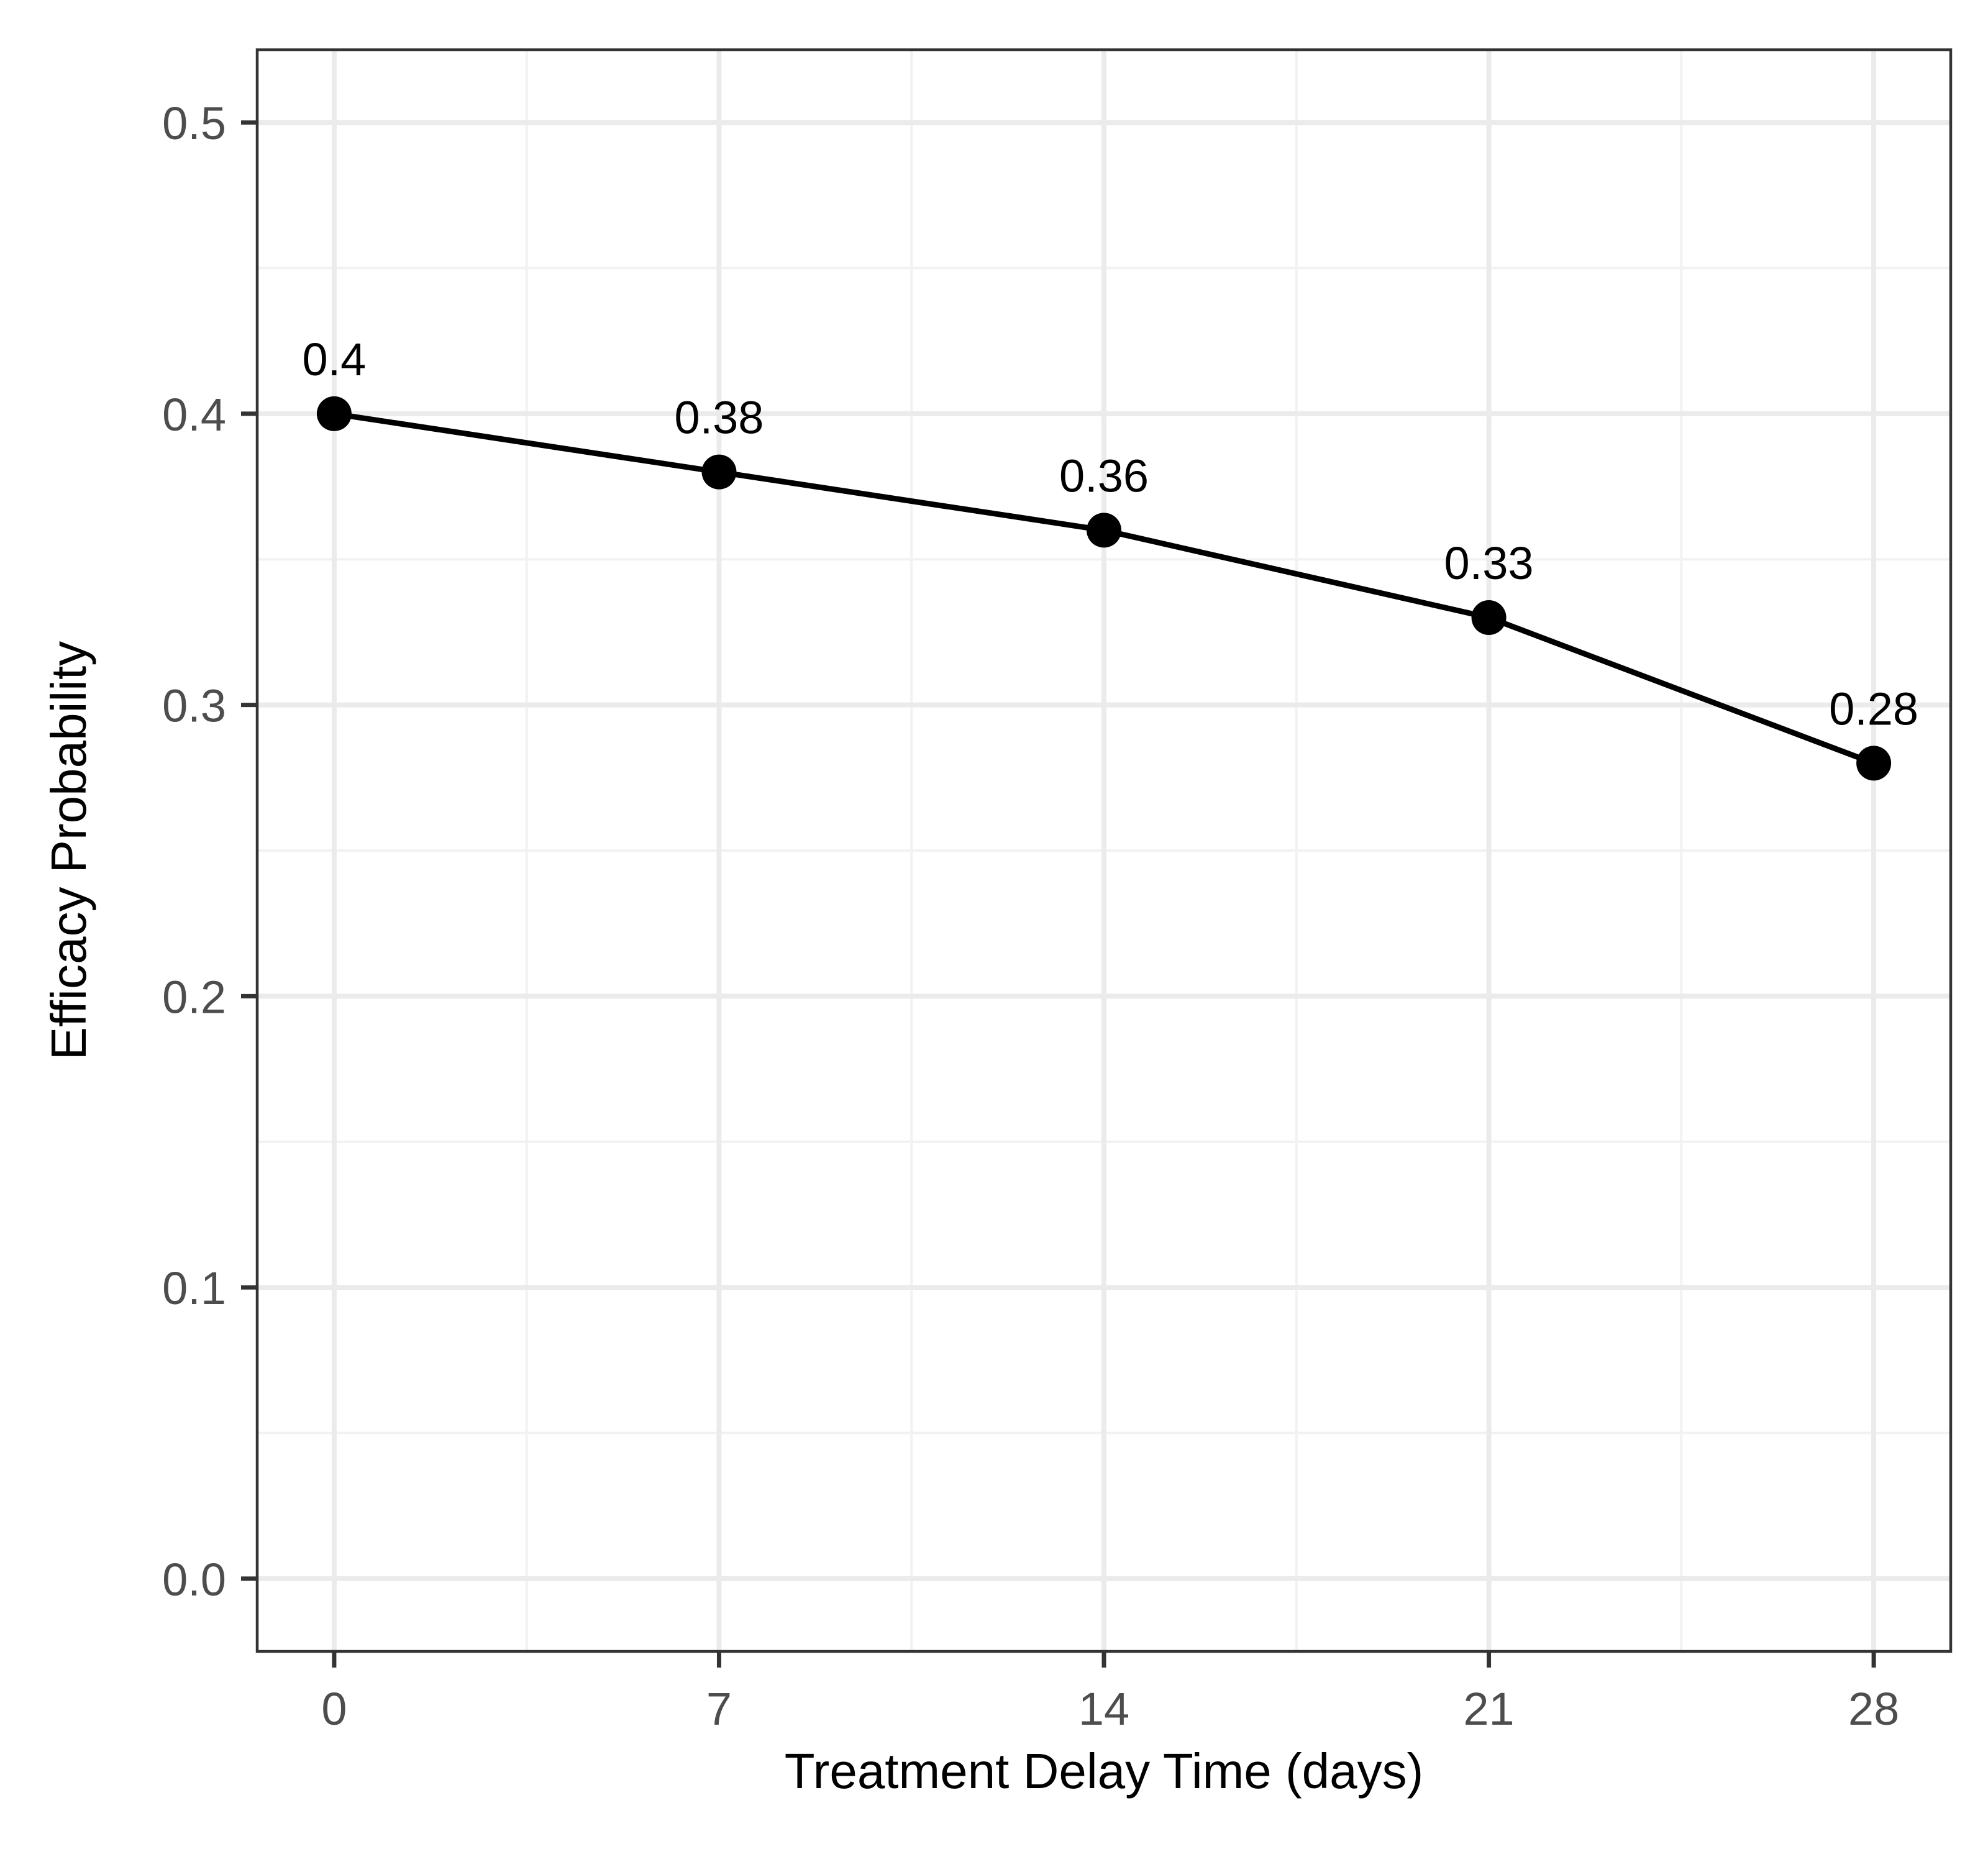  Describe the element at coordinates (194, 124) in the screenshot. I see `y-tick-label: 0.5` at that location.